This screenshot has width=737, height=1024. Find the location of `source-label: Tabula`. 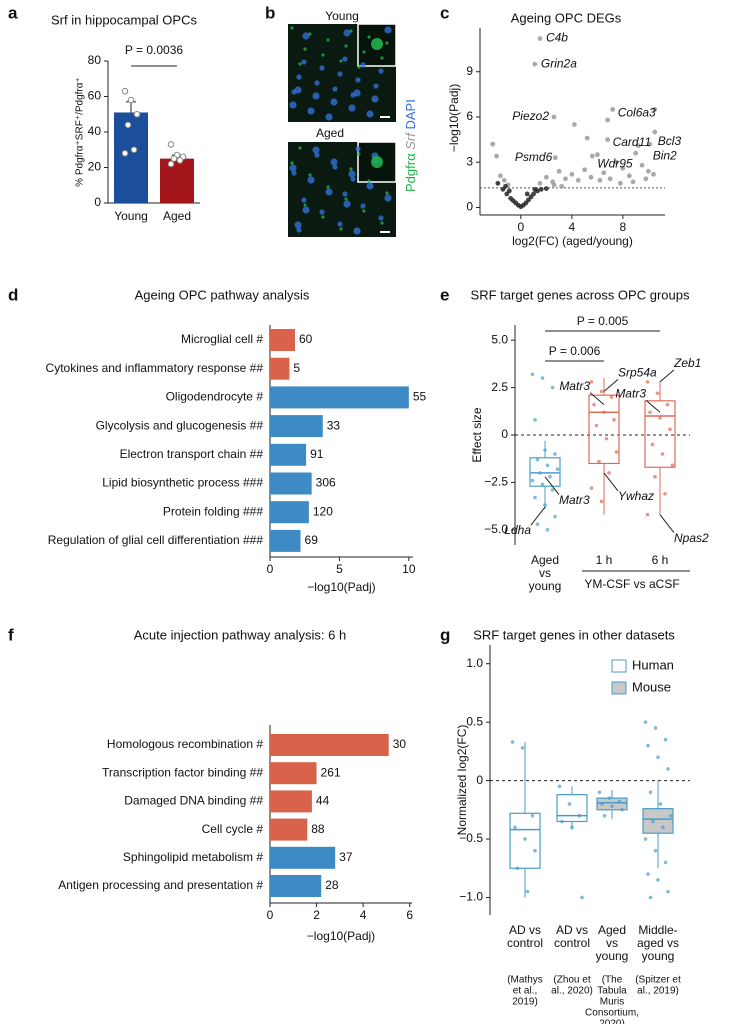

source-label: Tabula is located at coordinates (612, 991).